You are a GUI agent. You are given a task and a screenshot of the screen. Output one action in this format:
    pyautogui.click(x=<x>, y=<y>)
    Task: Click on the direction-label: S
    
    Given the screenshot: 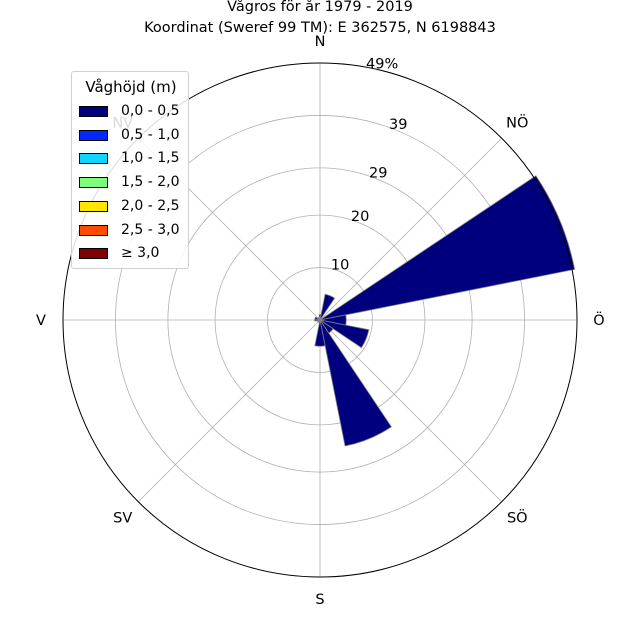 What is the action you would take?
    pyautogui.click(x=319, y=600)
    